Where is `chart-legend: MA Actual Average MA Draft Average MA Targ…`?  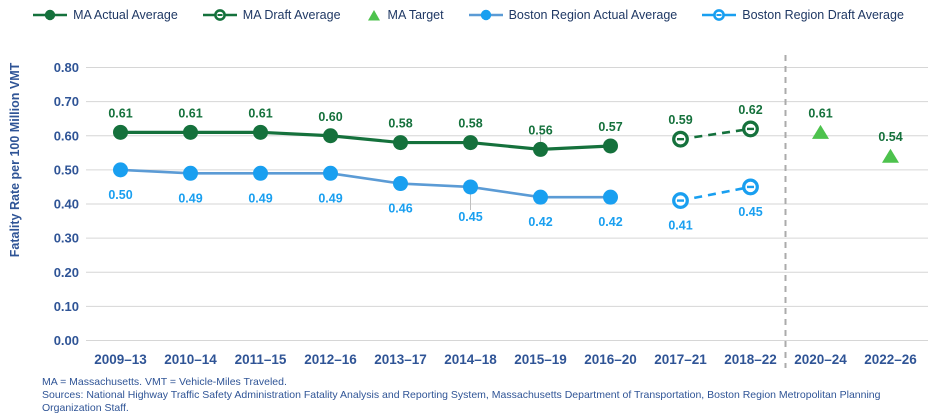
chart-legend: MA Actual Average MA Draft Average MA Targ… is located at coordinates (468, 15).